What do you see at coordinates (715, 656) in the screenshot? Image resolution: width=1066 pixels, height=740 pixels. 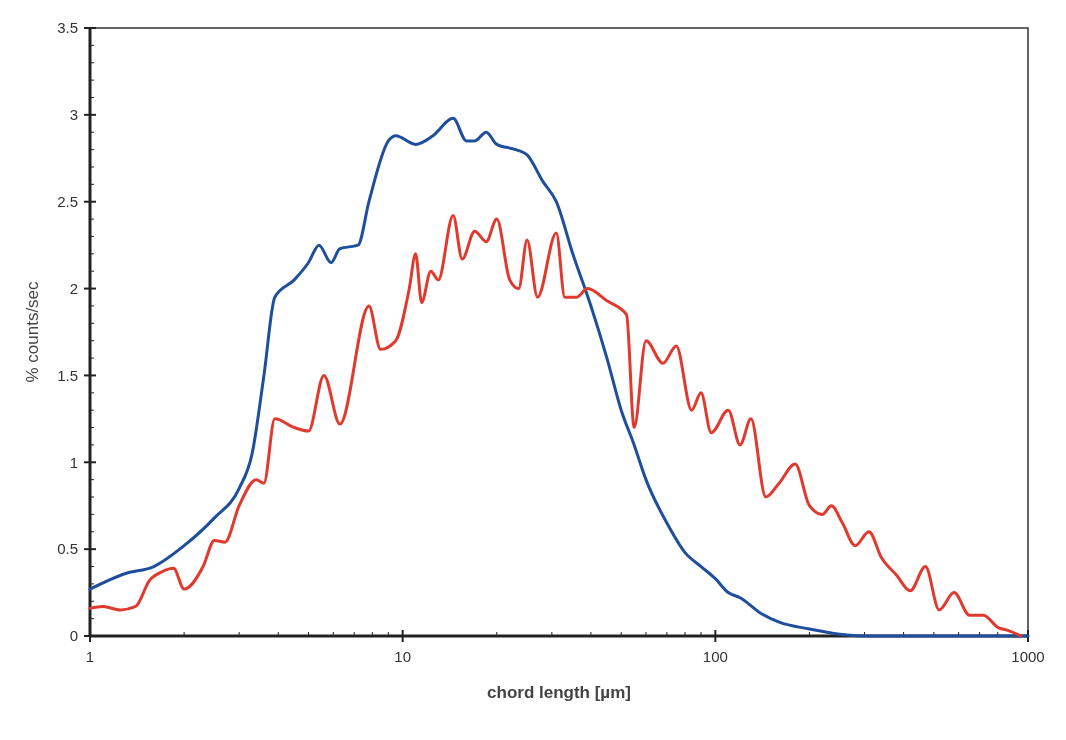 I see `x-tick-label: 100` at bounding box center [715, 656].